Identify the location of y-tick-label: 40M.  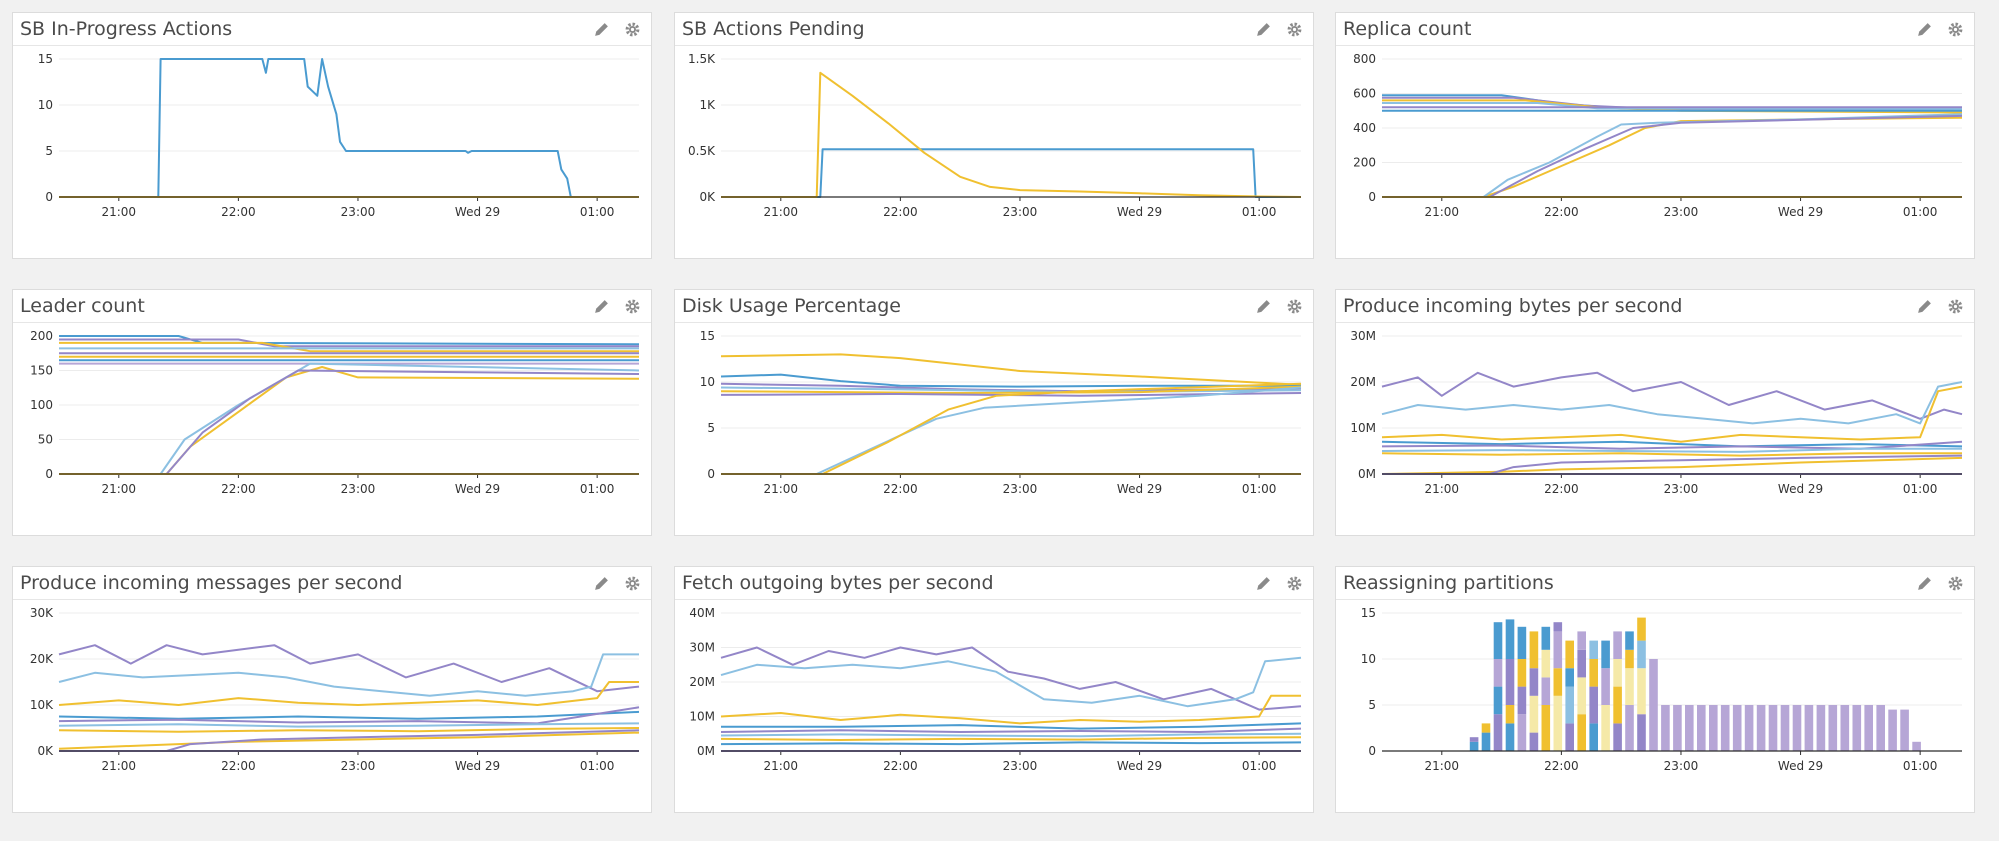
(702, 613).